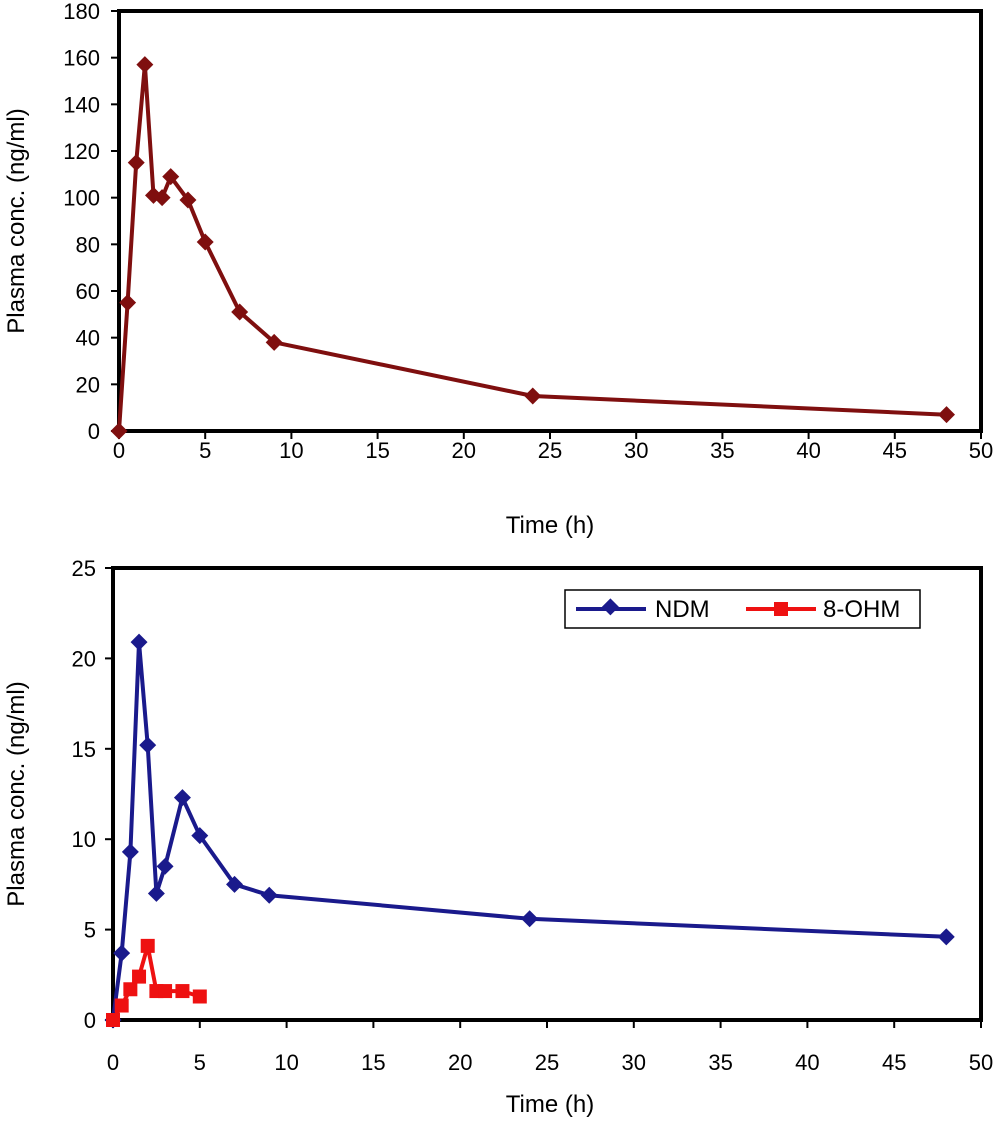 The height and width of the screenshot is (1121, 1000). What do you see at coordinates (742, 609) in the screenshot?
I see `legend: NDM 8-OHM` at bounding box center [742, 609].